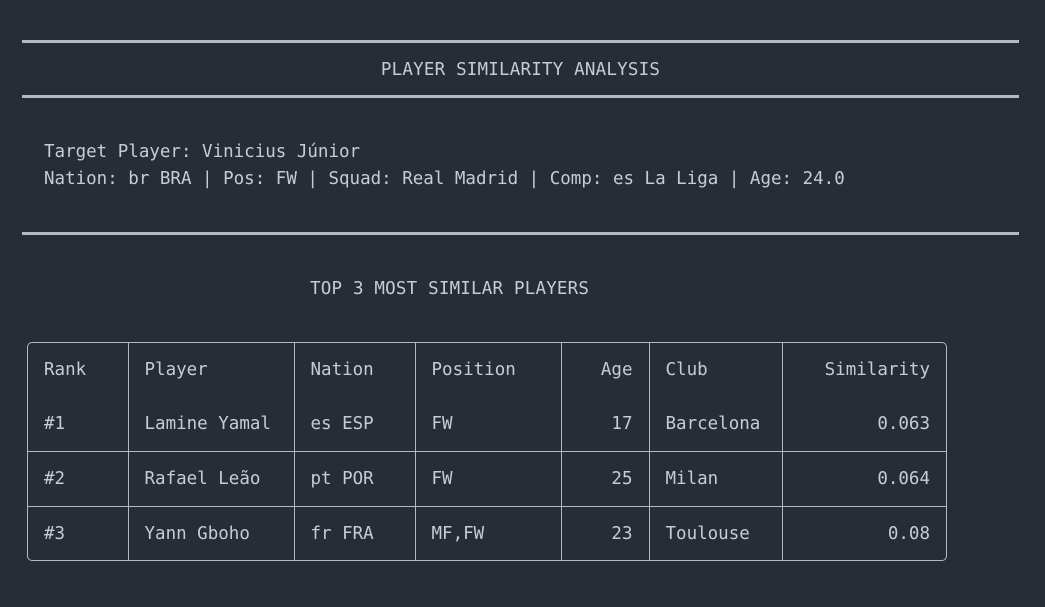  Describe the element at coordinates (715, 479) in the screenshot. I see `club-cell: Milan` at that location.